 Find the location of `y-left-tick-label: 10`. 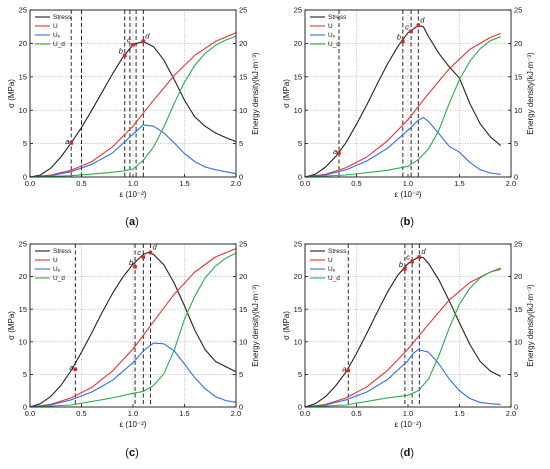

y-left-tick-label: 10 is located at coordinates (298, 110).